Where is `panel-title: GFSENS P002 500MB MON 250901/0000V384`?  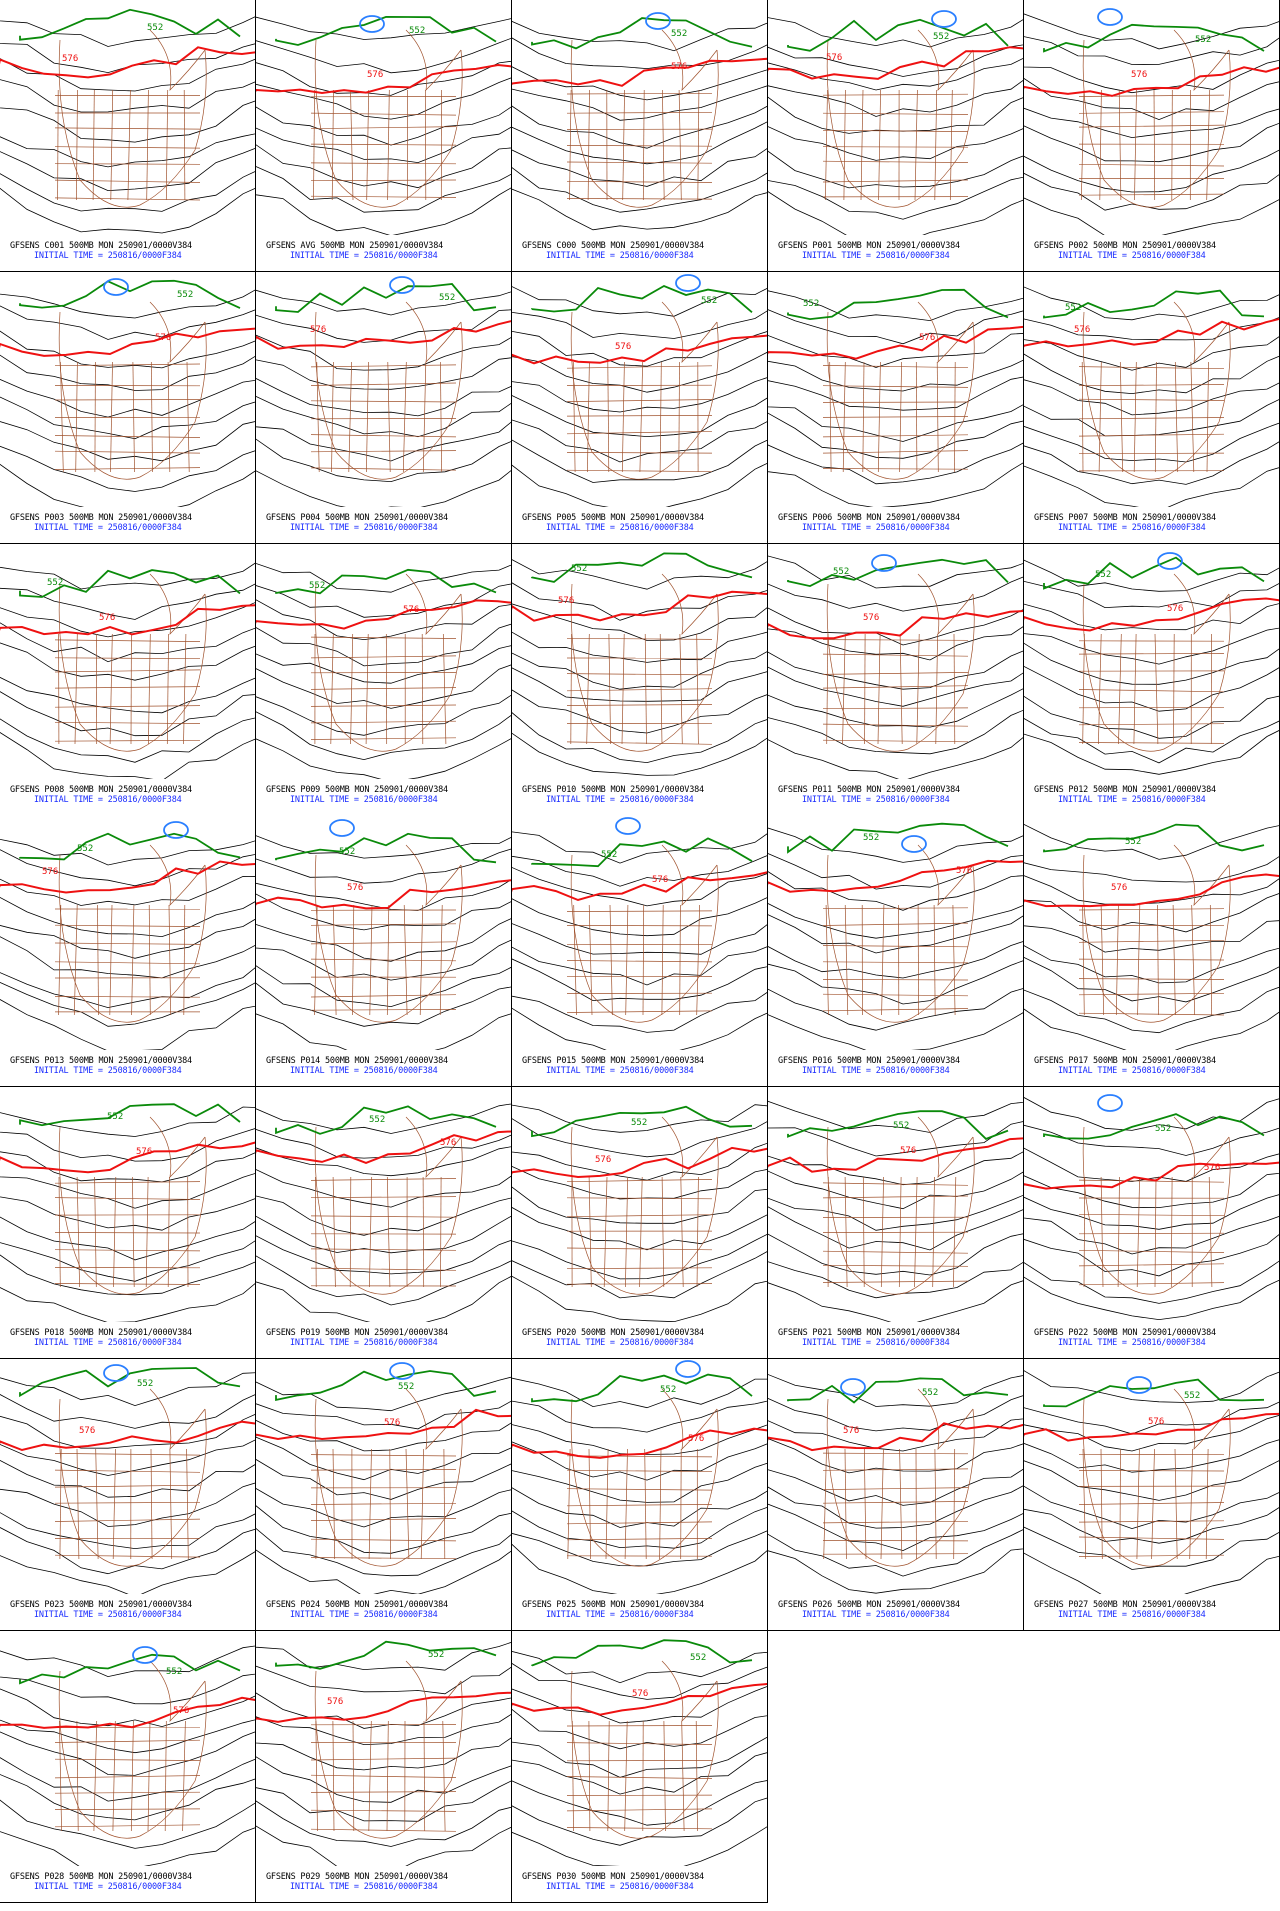 panel-title: GFSENS P002 500MB MON 250901/0000V384 is located at coordinates (1125, 246).